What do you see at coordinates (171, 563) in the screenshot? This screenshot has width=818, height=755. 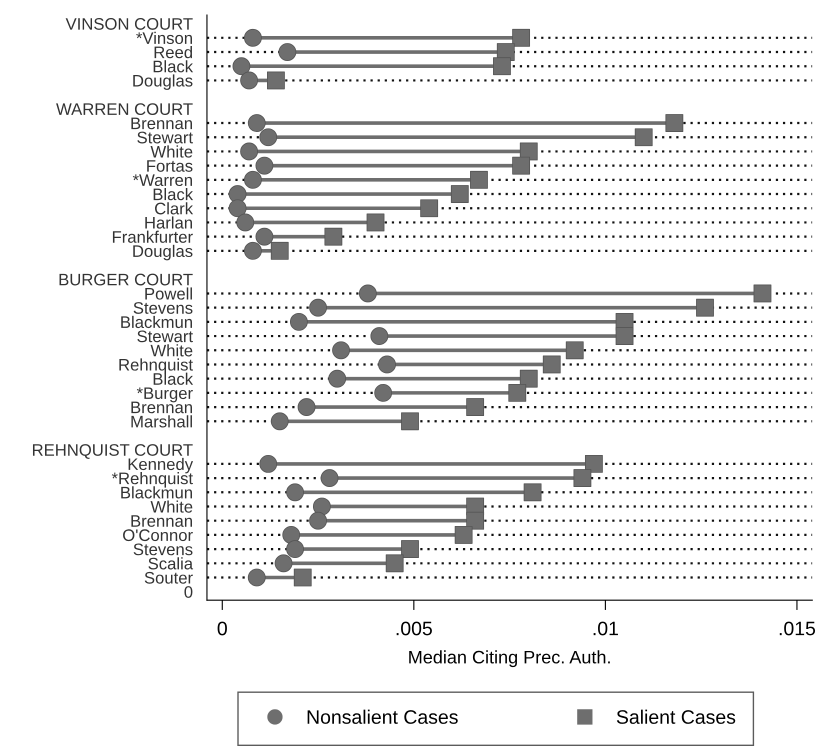 I see `y-tick-label: Scalia` at bounding box center [171, 563].